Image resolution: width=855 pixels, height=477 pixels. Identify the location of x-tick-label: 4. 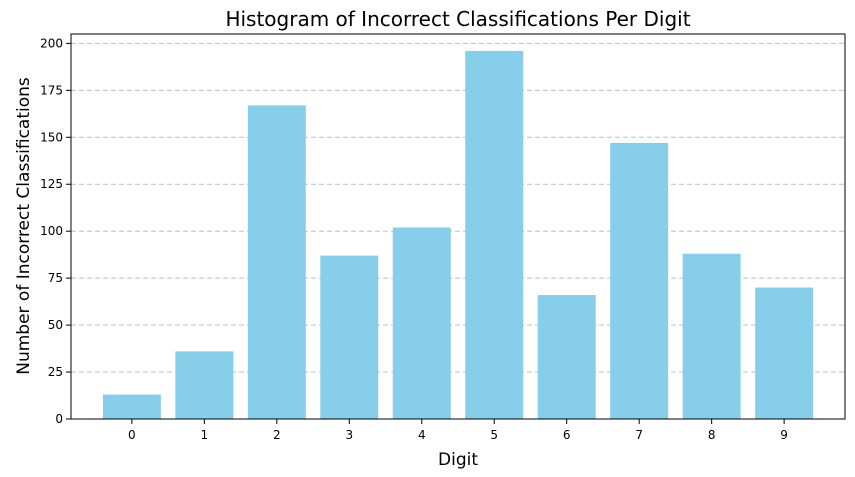
(422, 435).